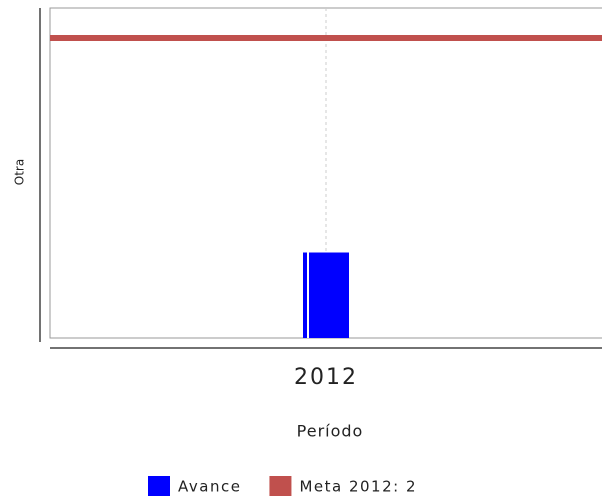  Describe the element at coordinates (209, 487) in the screenshot. I see `legend-label: Avance` at that location.